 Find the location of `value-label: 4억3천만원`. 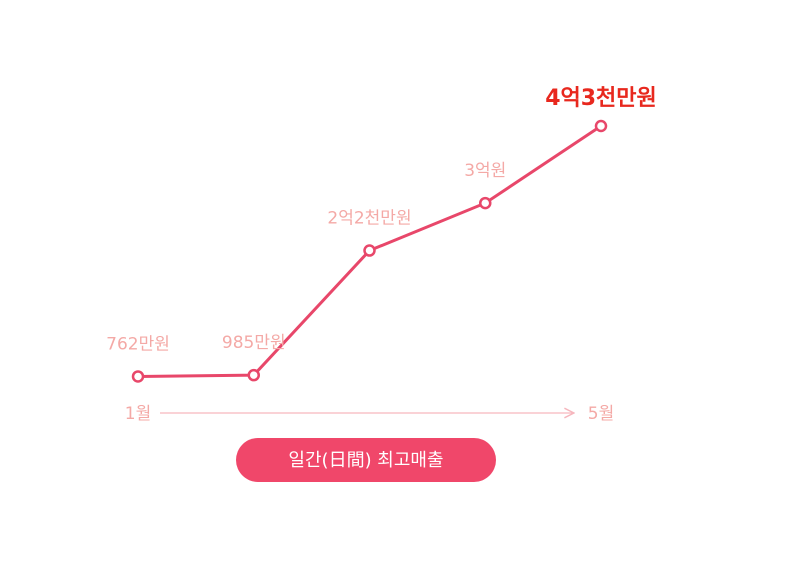

value-label: 4억3천만원 is located at coordinates (601, 98).